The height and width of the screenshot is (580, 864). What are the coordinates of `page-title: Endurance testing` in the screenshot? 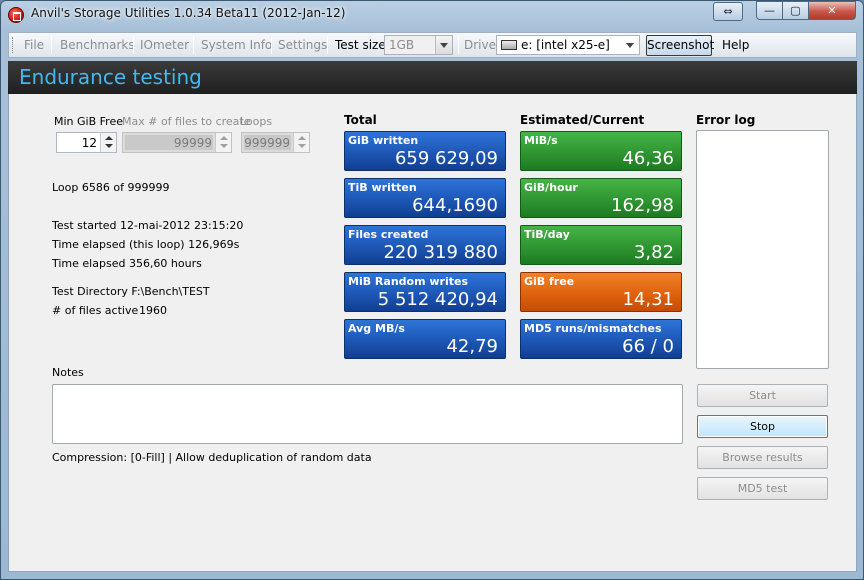 It's located at (110, 77).